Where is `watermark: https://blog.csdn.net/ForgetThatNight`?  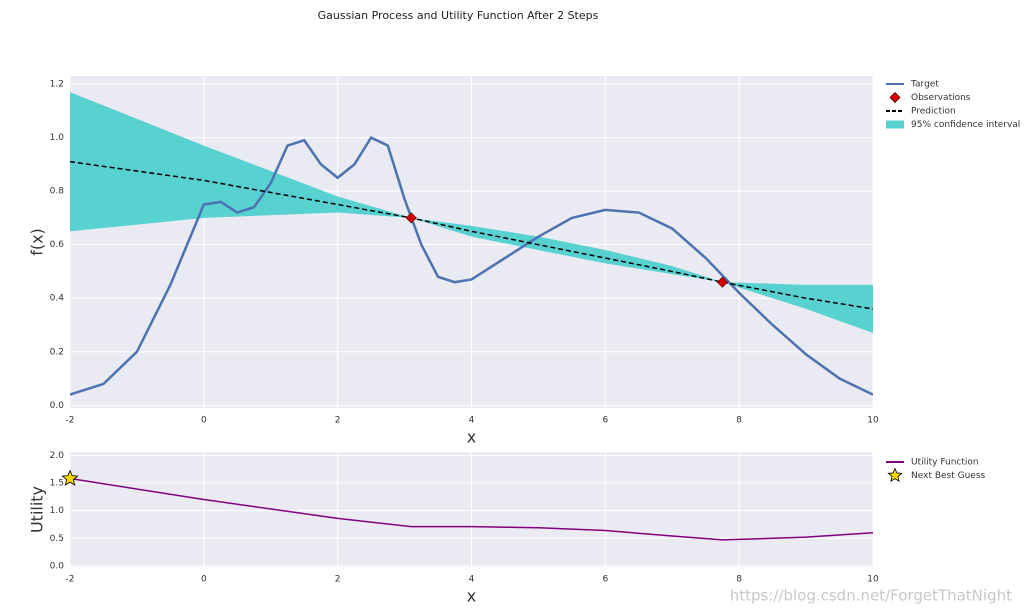
watermark: https://blog.csdn.net/ForgetThatNight is located at coordinates (871, 596).